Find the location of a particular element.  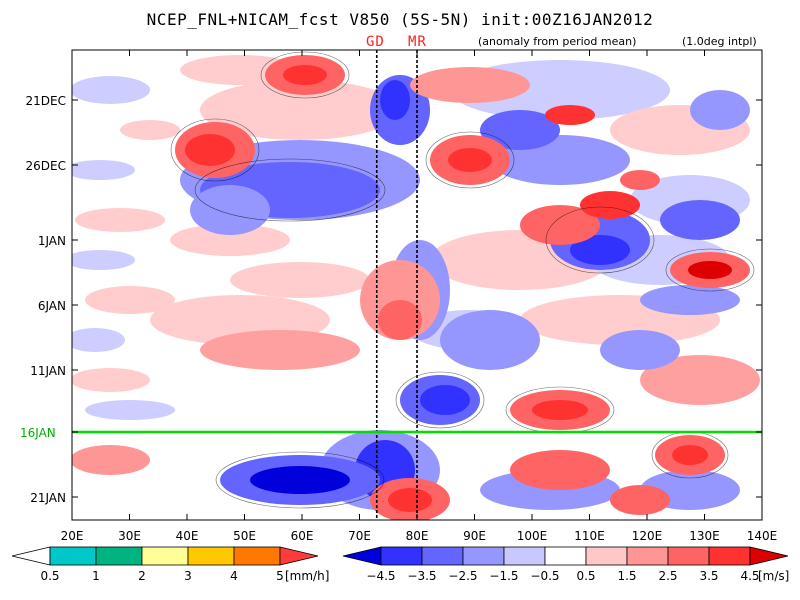

x-tick-label: 90E is located at coordinates (474, 536).